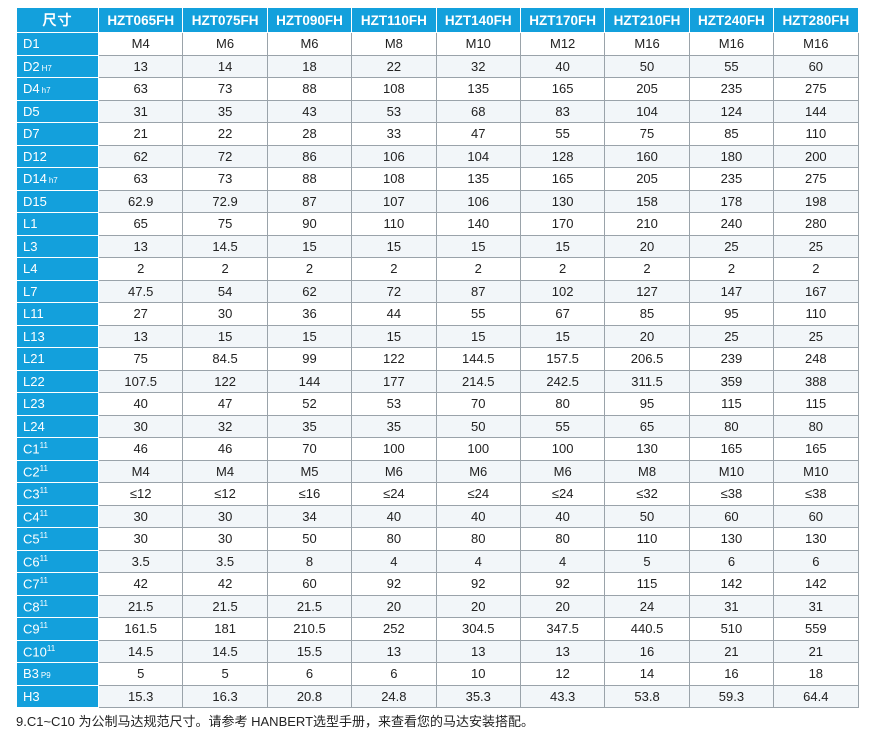 The height and width of the screenshot is (738, 870). I want to click on table-cell: 14.5, so click(140, 651).